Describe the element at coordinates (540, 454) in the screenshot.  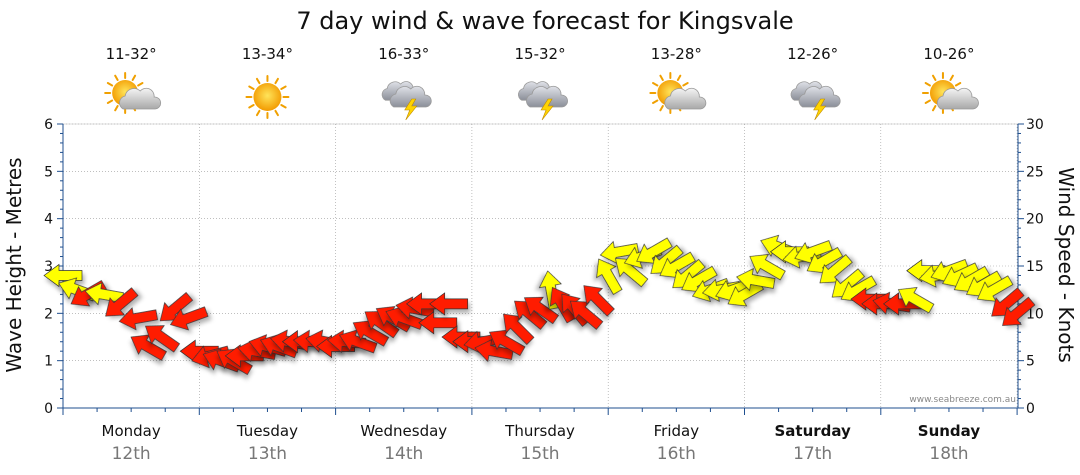
I see `day-date-label: 15th` at that location.